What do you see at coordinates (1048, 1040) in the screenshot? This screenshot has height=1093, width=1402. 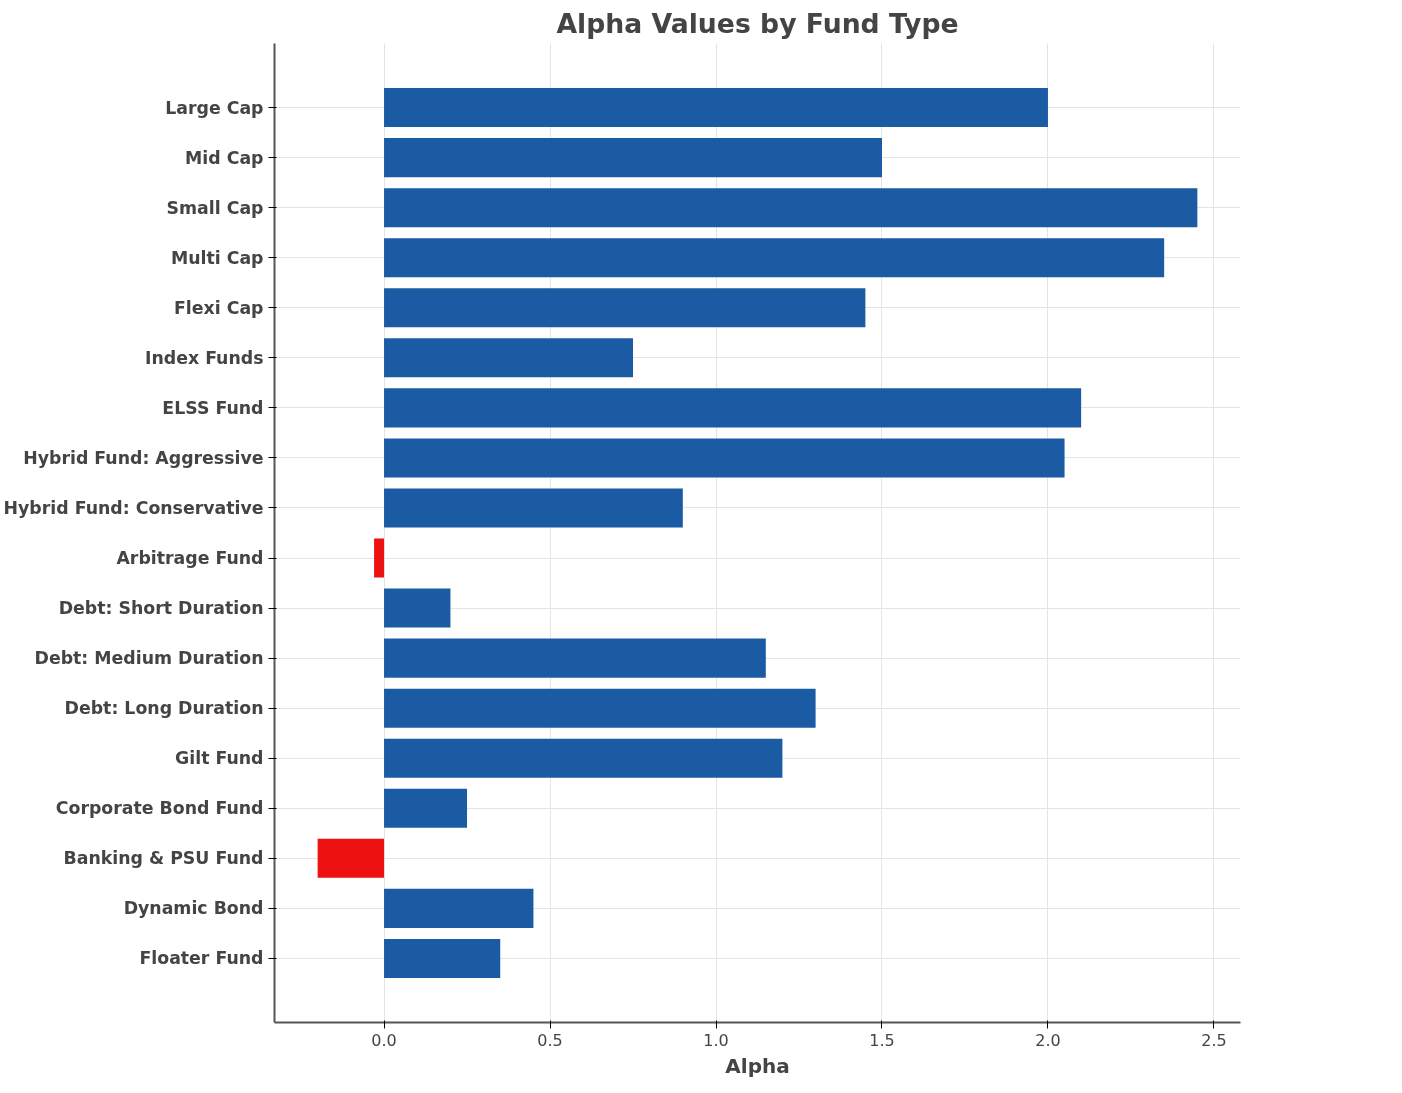 I see `x-tick-label: 2.0` at bounding box center [1048, 1040].